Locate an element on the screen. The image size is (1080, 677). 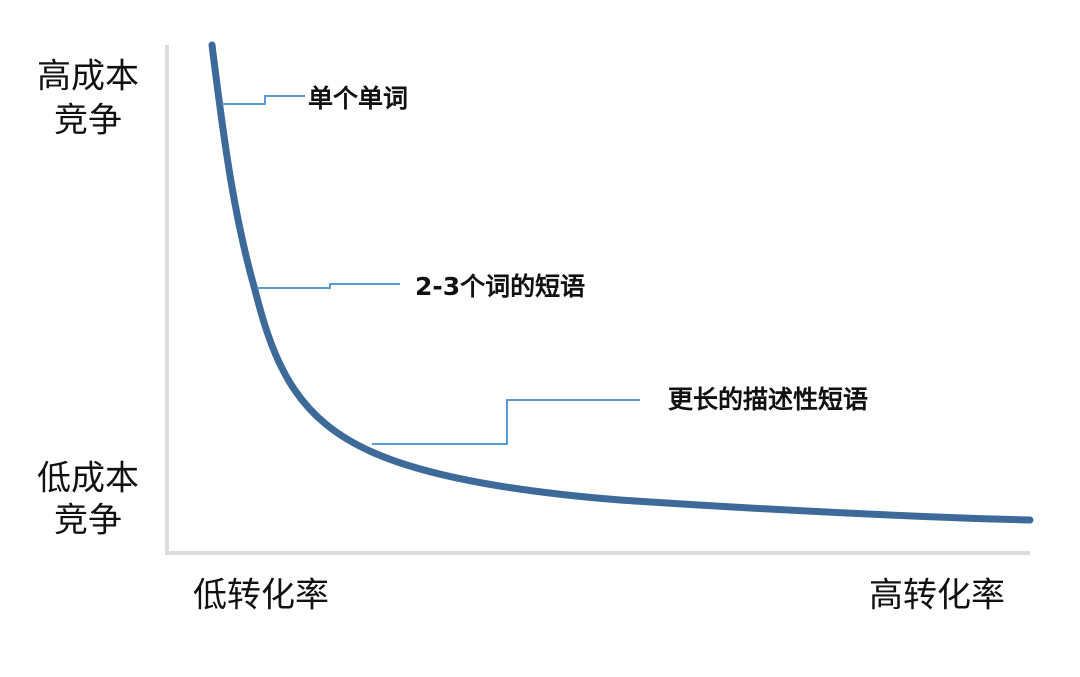
annotation: 更长的描述性短语 is located at coordinates (768, 399).